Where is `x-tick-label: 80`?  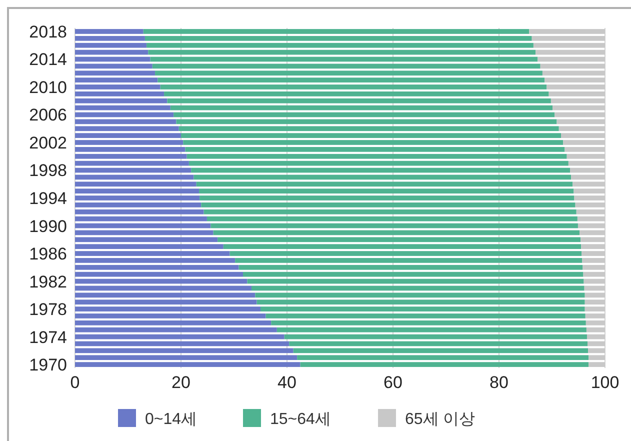 x-tick-label: 80 is located at coordinates (499, 382).